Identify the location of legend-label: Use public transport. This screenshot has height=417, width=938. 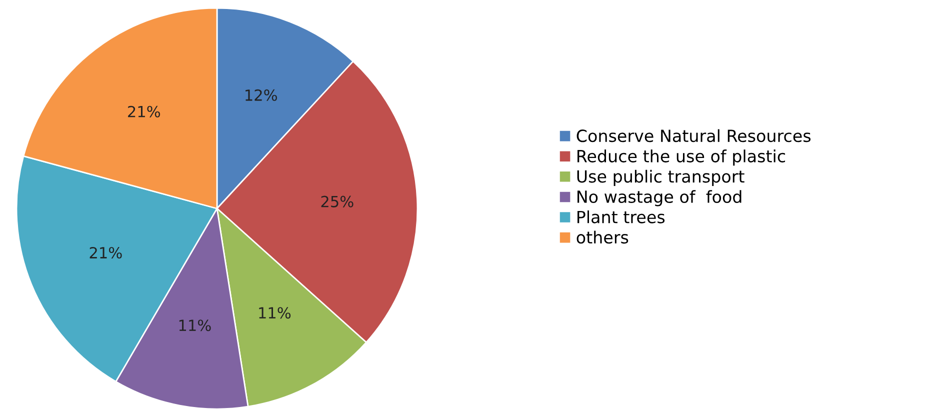
(660, 178).